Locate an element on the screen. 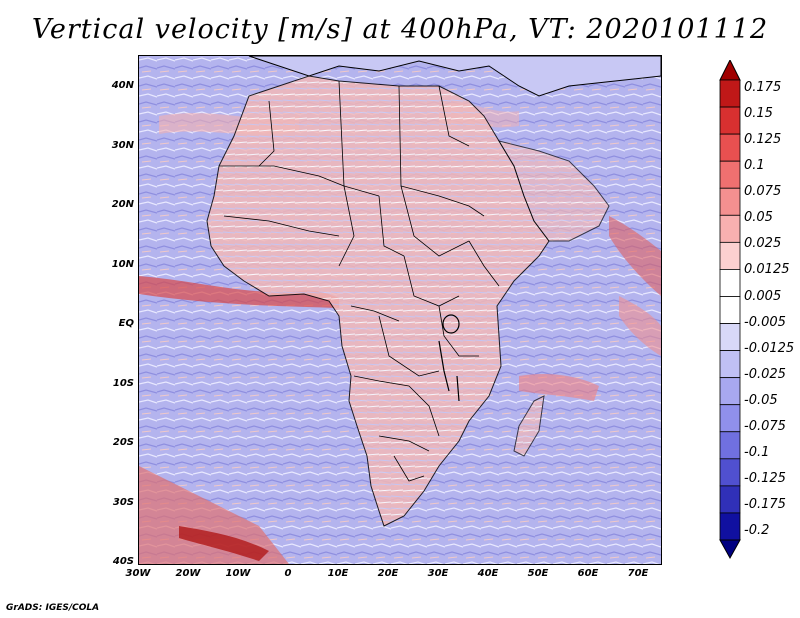  lat-label-20s: 20S is located at coordinates (123, 442).